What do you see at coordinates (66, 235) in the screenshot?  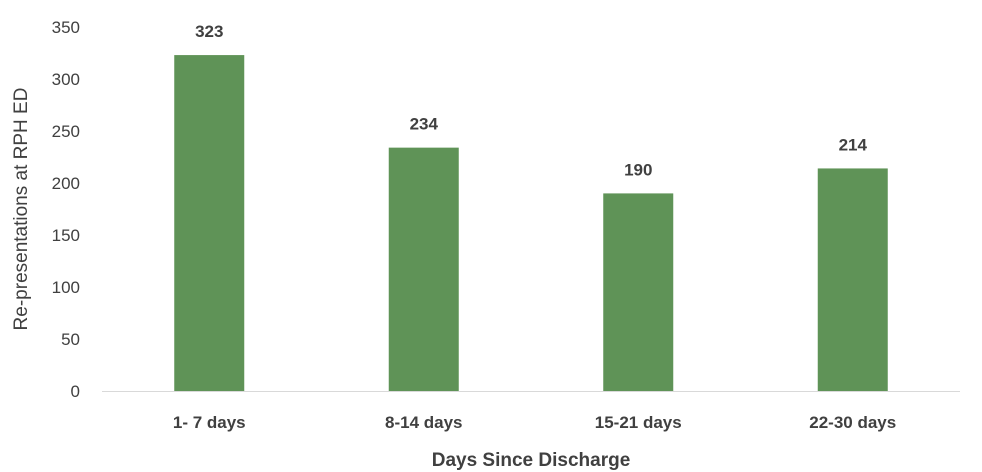 I see `y-tick-label: 150` at bounding box center [66, 235].